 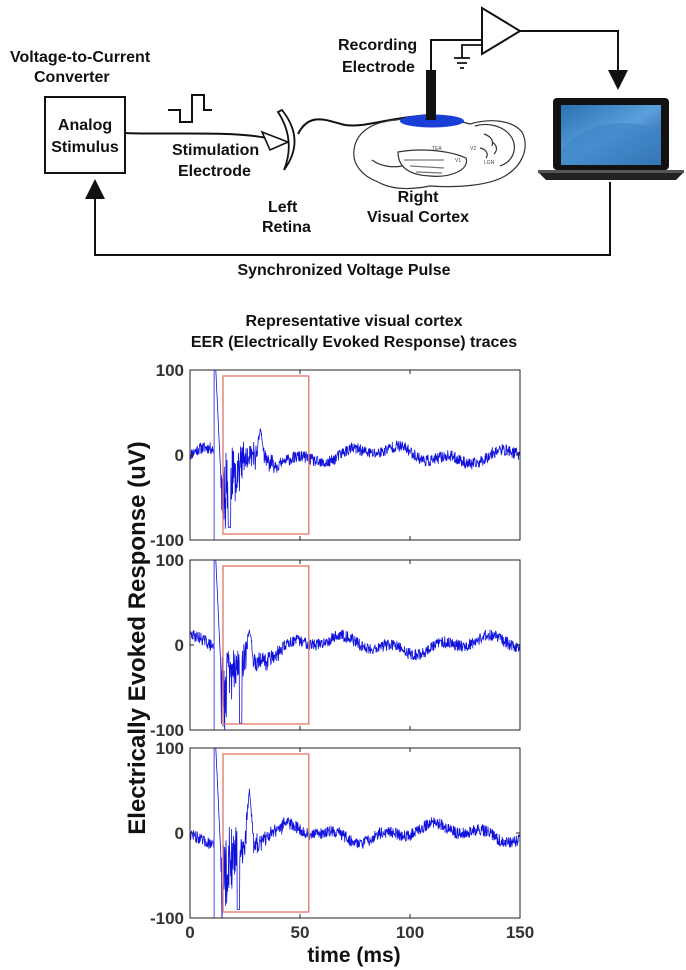 What do you see at coordinates (437, 149) in the screenshot?
I see `brain-label-tea: TEA` at bounding box center [437, 149].